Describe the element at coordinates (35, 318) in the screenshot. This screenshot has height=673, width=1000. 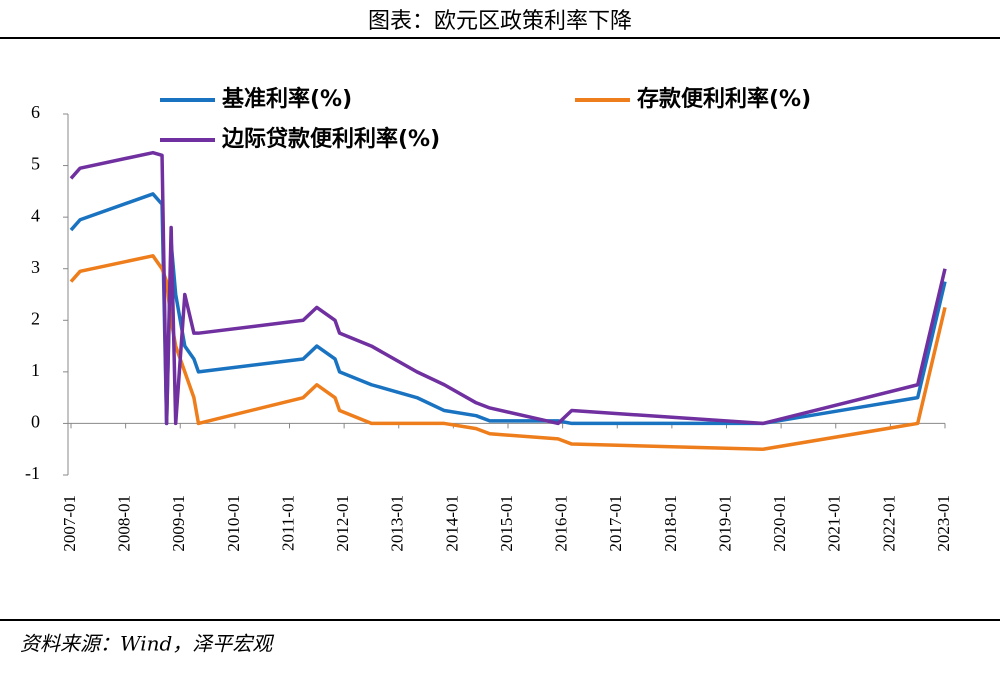
I see `y-tick-label: 2` at that location.